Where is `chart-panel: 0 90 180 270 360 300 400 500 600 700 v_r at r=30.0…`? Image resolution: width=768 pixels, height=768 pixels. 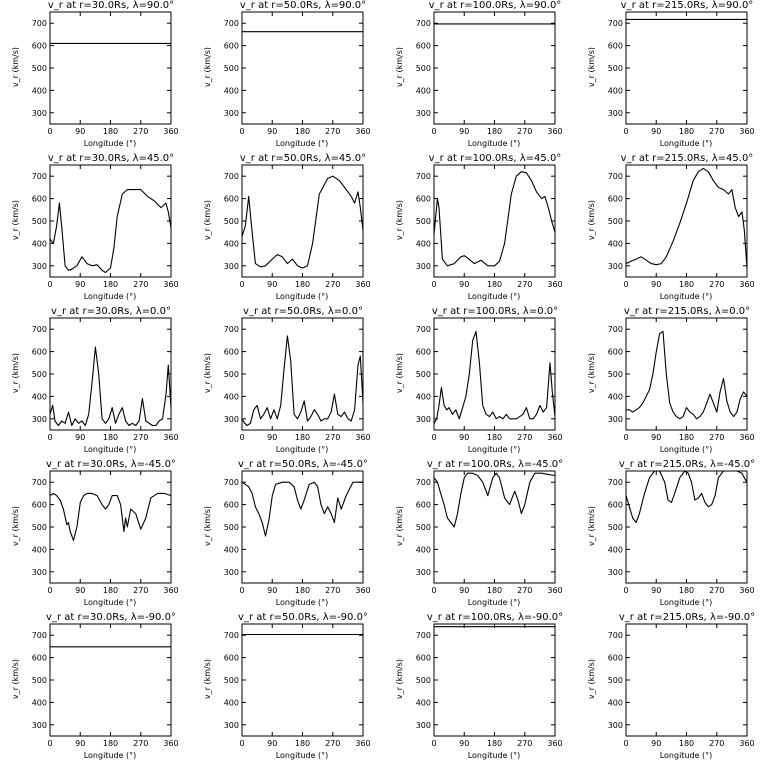
chart-panel: 0 90 180 270 360 300 400 500 600 700 v_r at r=30.0… is located at coordinates (96, 382).